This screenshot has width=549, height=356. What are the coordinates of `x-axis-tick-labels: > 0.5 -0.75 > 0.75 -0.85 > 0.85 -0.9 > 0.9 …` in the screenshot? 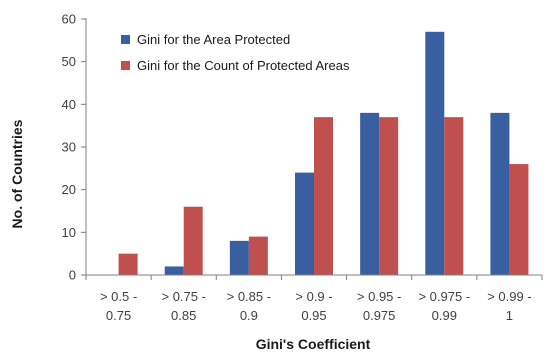 It's located at (316, 306).